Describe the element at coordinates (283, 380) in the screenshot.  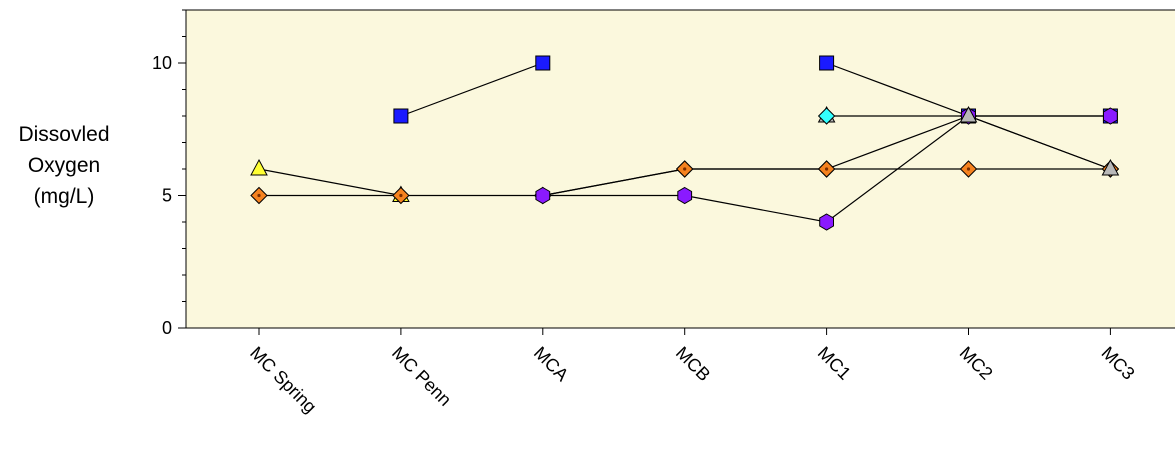
I see `x-tick-label: MC Spring` at that location.